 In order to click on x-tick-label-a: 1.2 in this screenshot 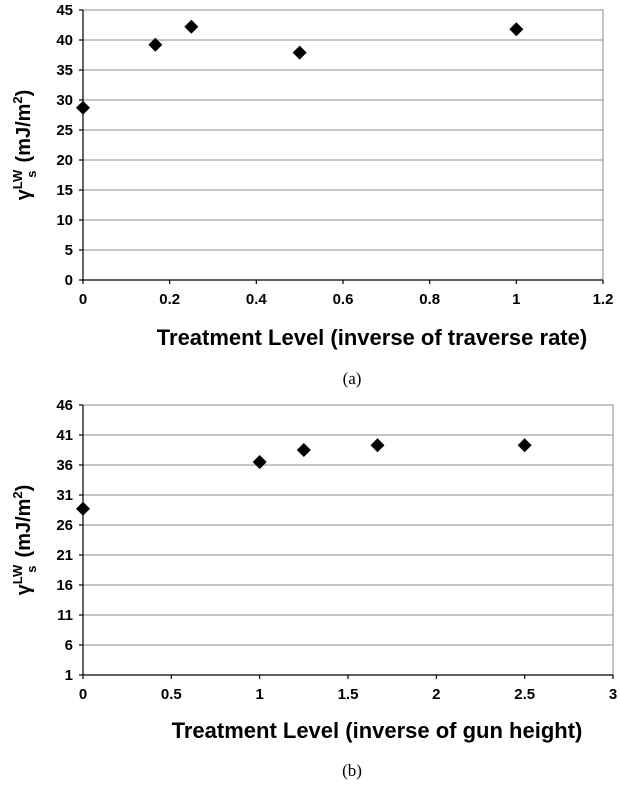, I will do `click(603, 299)`.